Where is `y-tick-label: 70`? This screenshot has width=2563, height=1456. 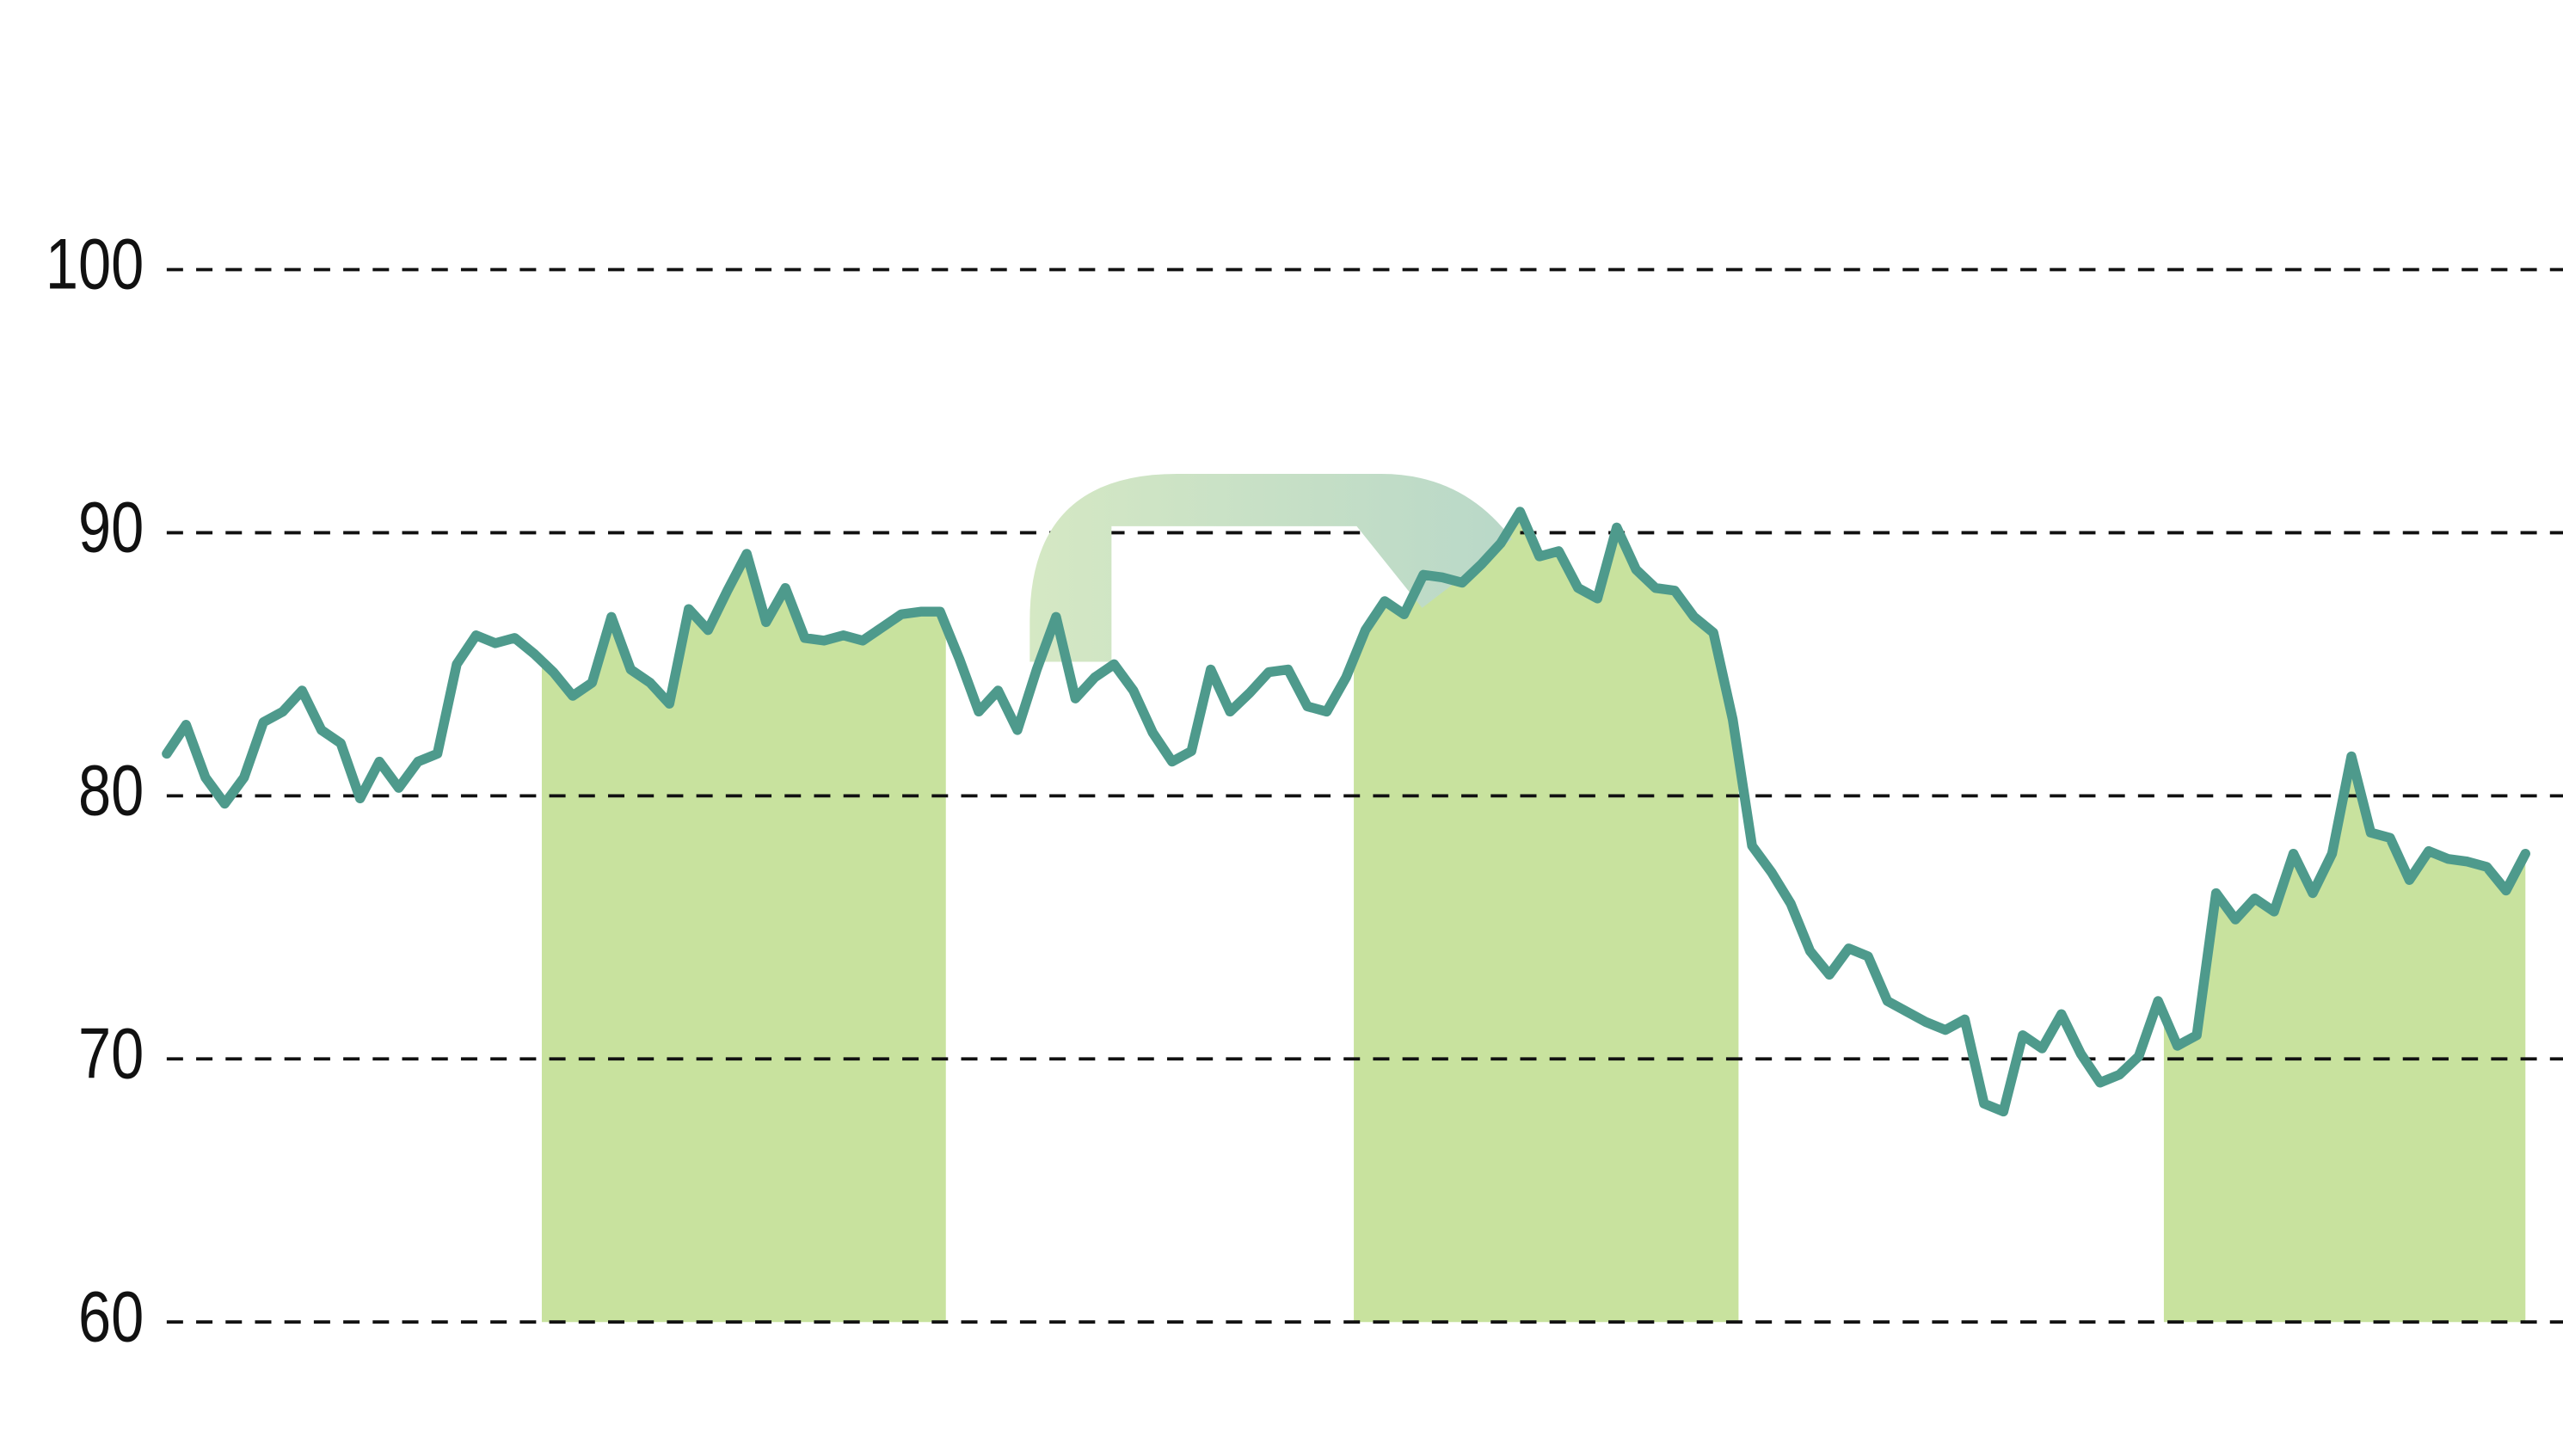
y-tick-label: 70 is located at coordinates (111, 1054).